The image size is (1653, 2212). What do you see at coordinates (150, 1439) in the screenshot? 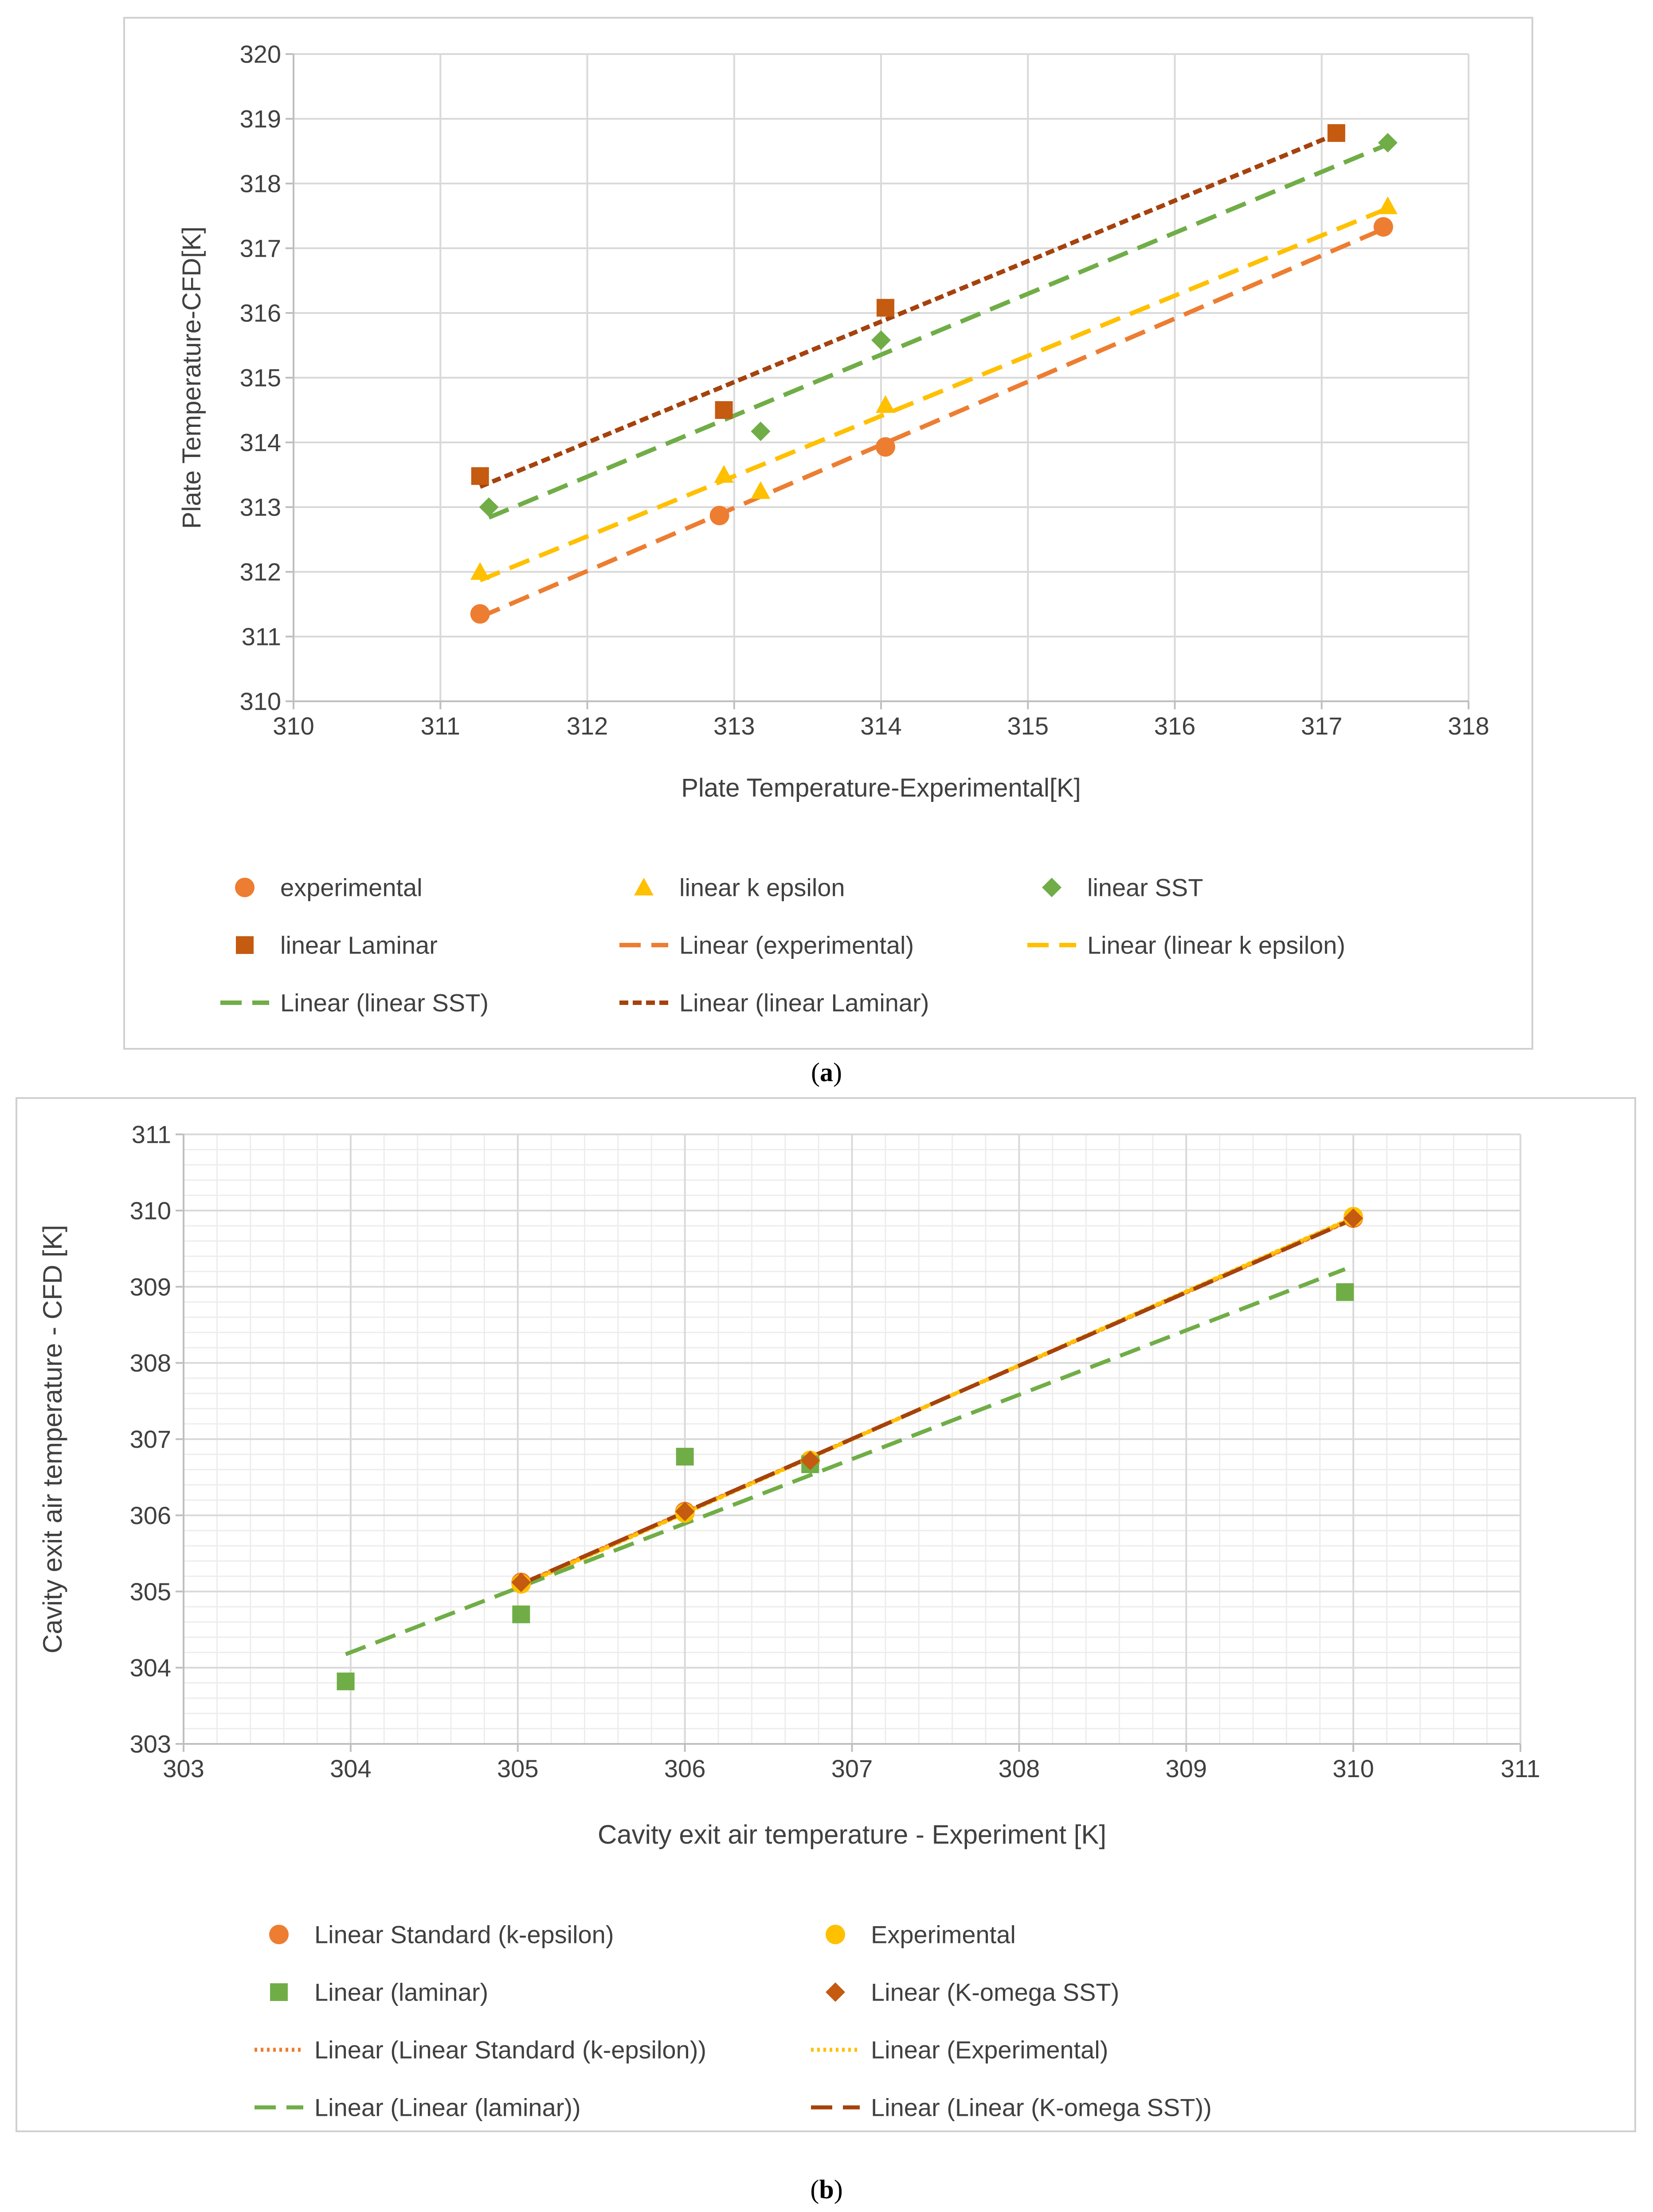
I see `y-tick-label: 307` at bounding box center [150, 1439].